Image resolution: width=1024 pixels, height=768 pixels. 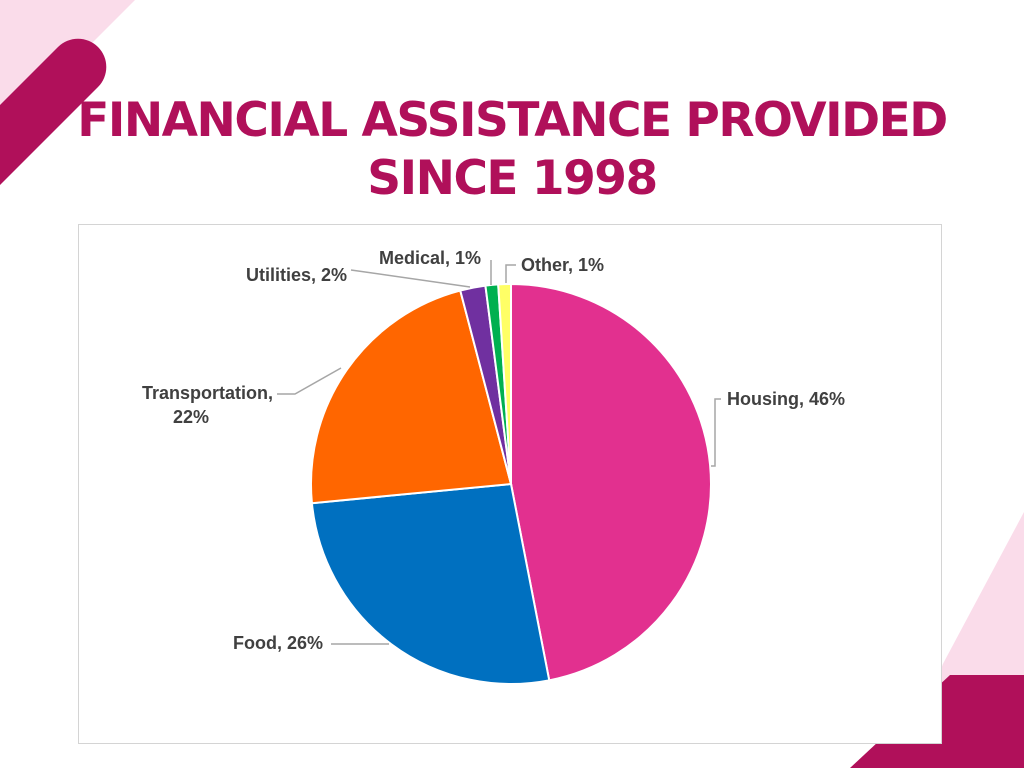 I want to click on data-label-transportation: Transportation, 22%, so click(x=207, y=405).